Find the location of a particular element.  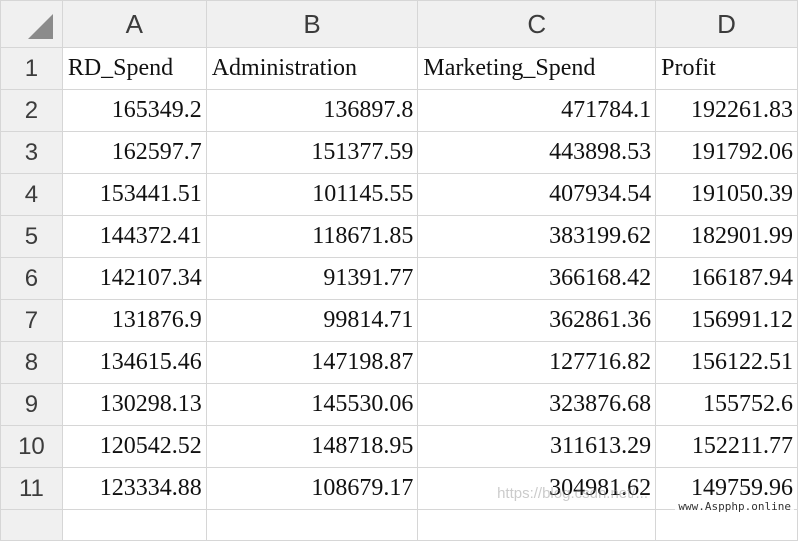

cell: 131876.9 is located at coordinates (134, 320).